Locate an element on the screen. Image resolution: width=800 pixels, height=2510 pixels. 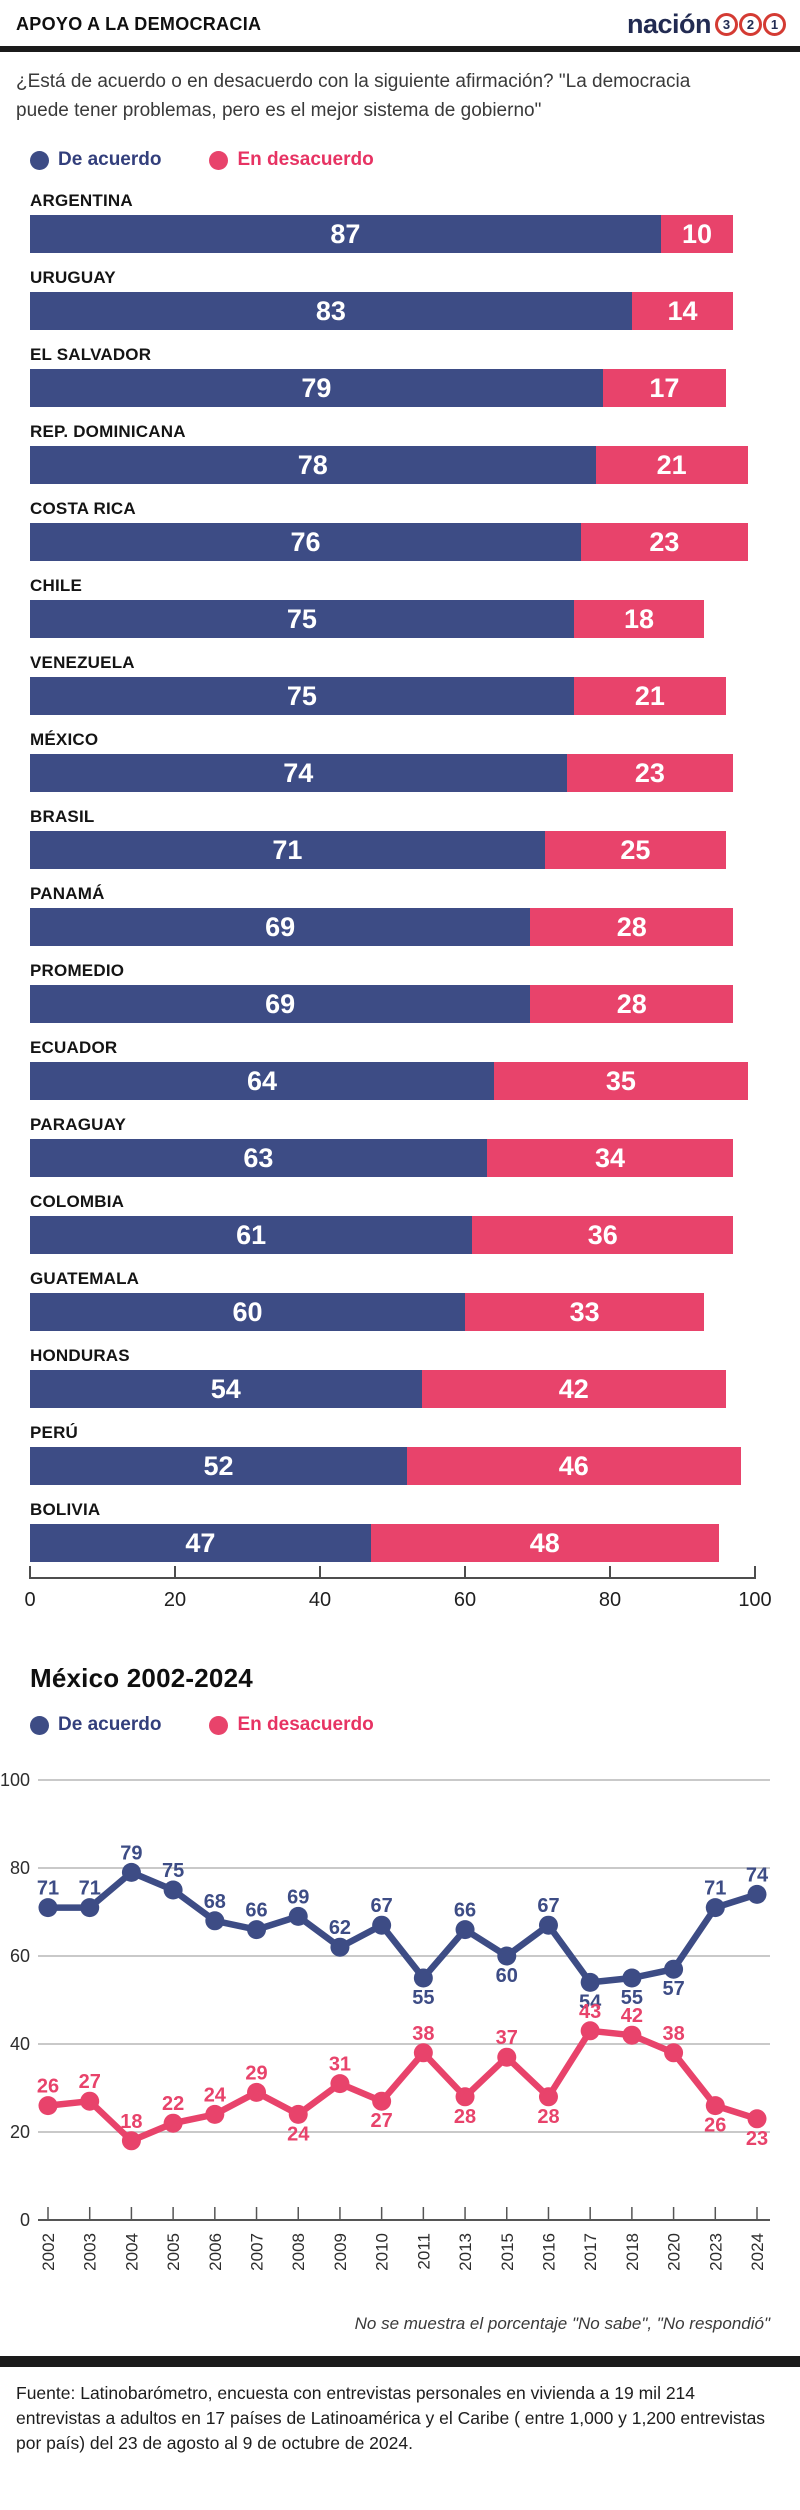
agree-value: 75 is located at coordinates (301, 695).